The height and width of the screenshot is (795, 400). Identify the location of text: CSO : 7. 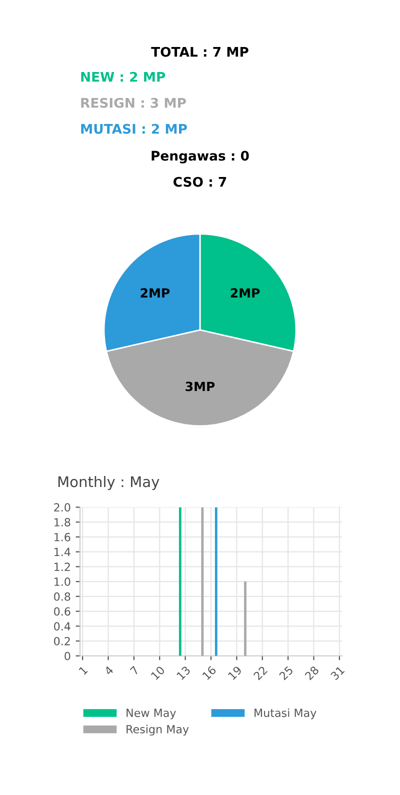
(200, 181).